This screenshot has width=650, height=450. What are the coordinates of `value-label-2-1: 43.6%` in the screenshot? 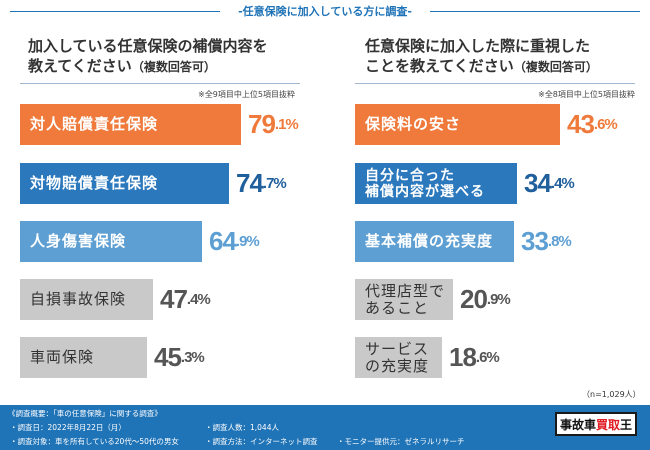 It's located at (592, 124).